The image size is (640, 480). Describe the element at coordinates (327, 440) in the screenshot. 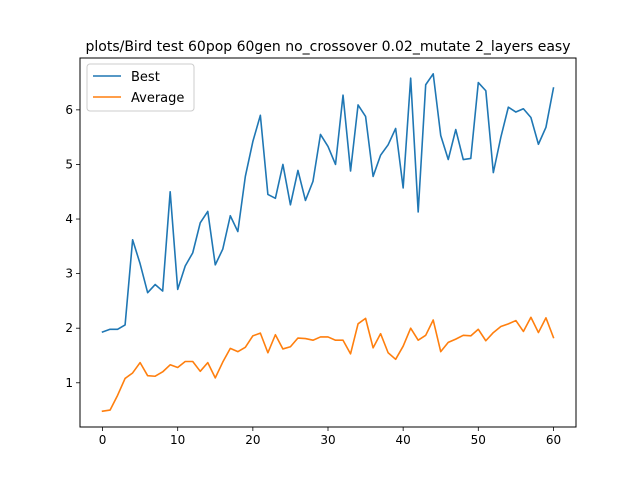

I see `x-tick-label: 30` at that location.